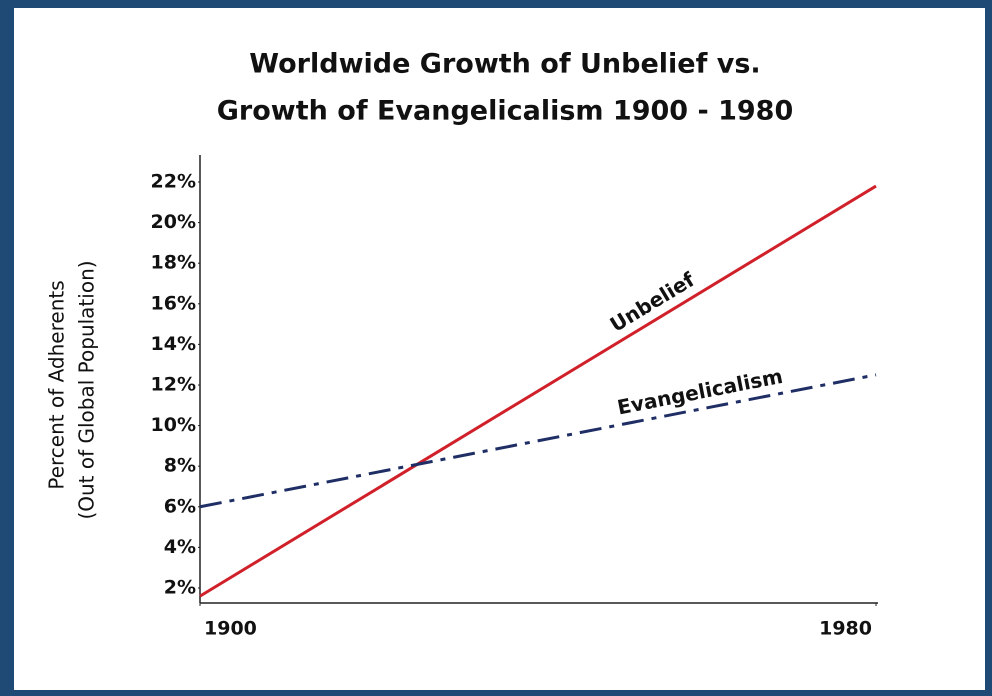 The height and width of the screenshot is (696, 992). What do you see at coordinates (173, 263) in the screenshot?
I see `y-tick-label: 18%` at bounding box center [173, 263].